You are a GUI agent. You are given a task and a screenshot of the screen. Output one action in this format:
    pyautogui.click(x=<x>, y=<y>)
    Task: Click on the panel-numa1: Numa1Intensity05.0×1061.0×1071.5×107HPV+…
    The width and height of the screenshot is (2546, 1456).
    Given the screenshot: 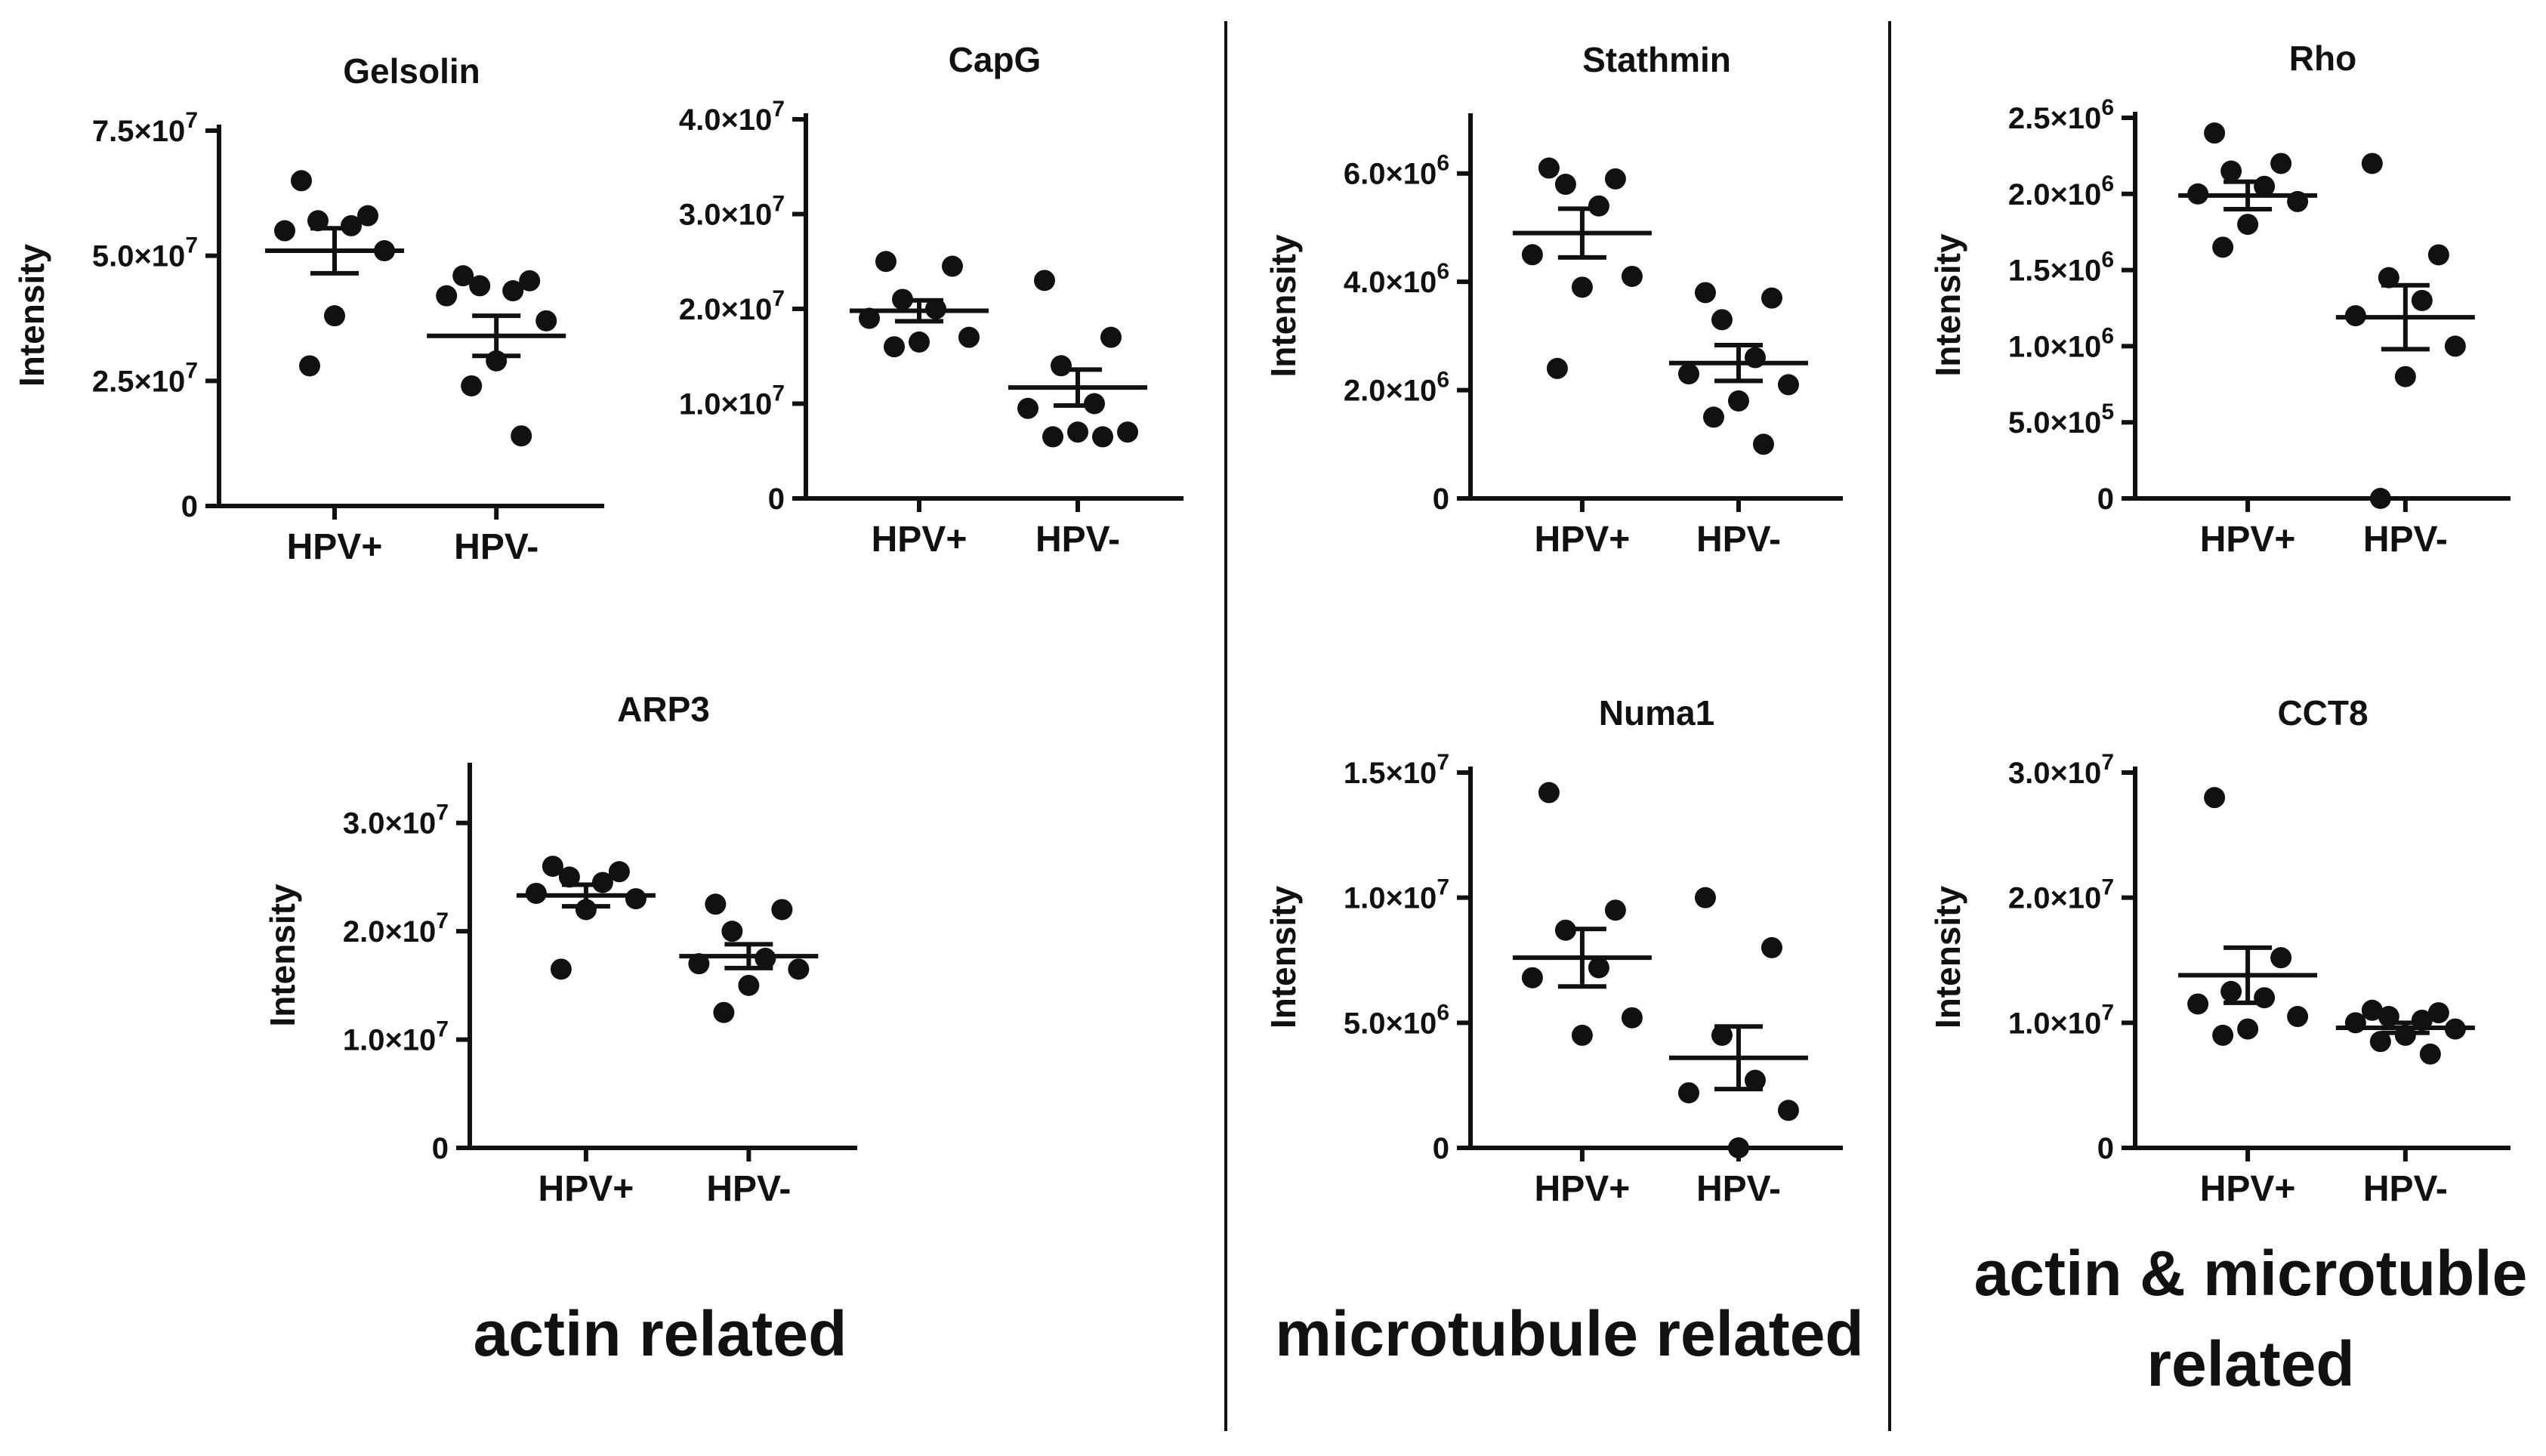 What is the action you would take?
    pyautogui.click(x=1553, y=951)
    